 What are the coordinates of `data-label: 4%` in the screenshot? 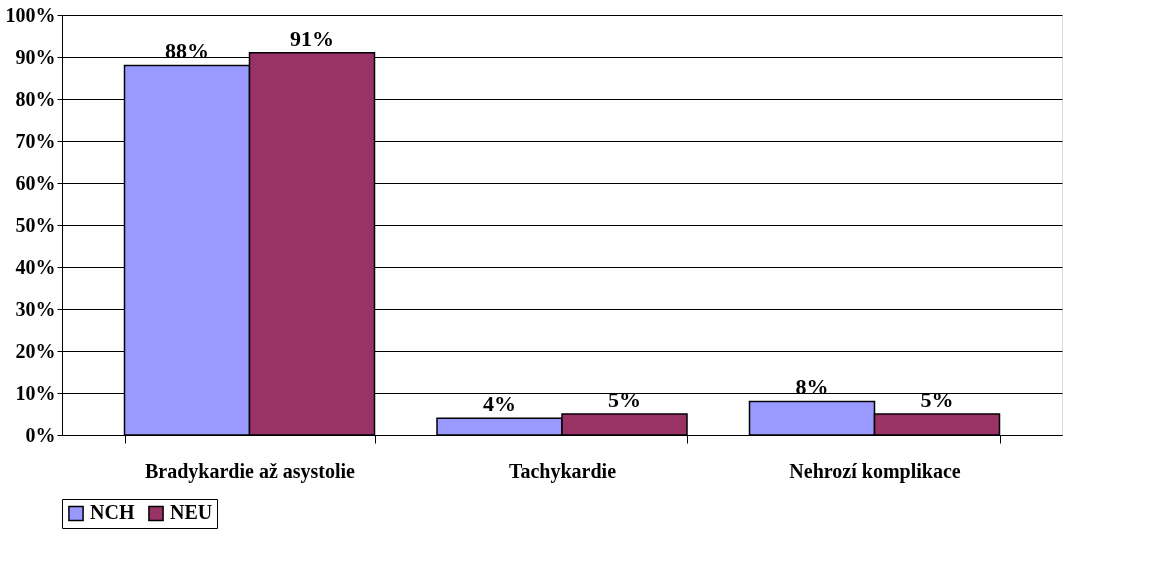 It's located at (499, 404).